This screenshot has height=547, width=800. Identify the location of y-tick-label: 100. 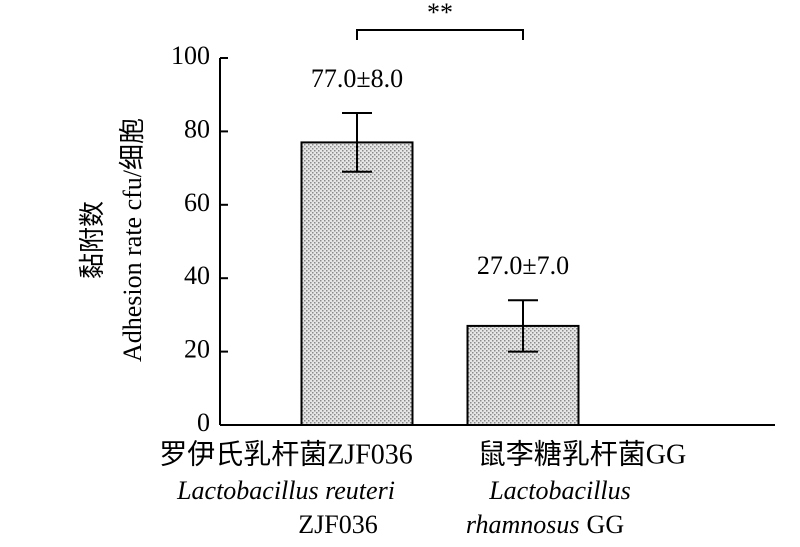
(190, 55).